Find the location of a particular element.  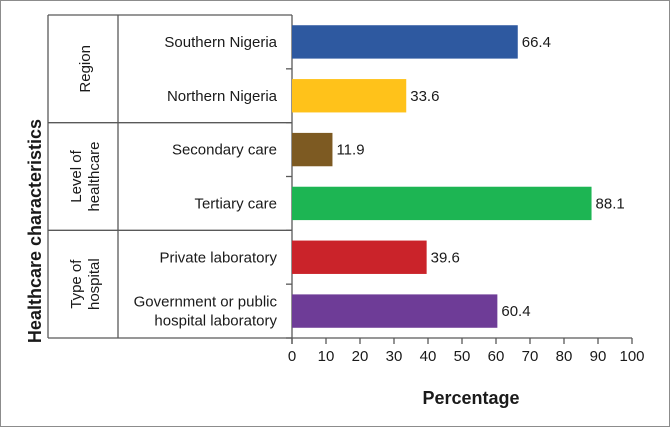

x-tick-label: 80 is located at coordinates (564, 356).